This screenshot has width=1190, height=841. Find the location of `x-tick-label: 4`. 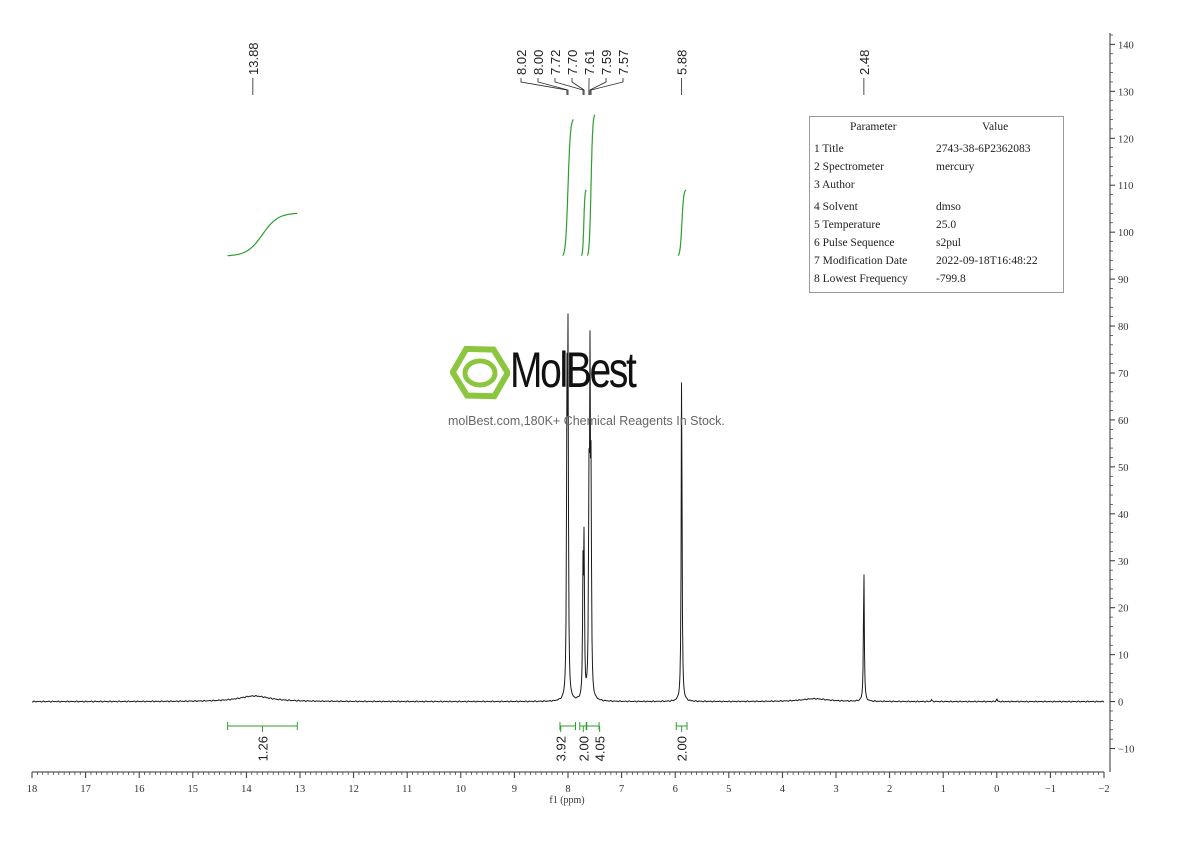

x-tick-label: 4 is located at coordinates (783, 789).